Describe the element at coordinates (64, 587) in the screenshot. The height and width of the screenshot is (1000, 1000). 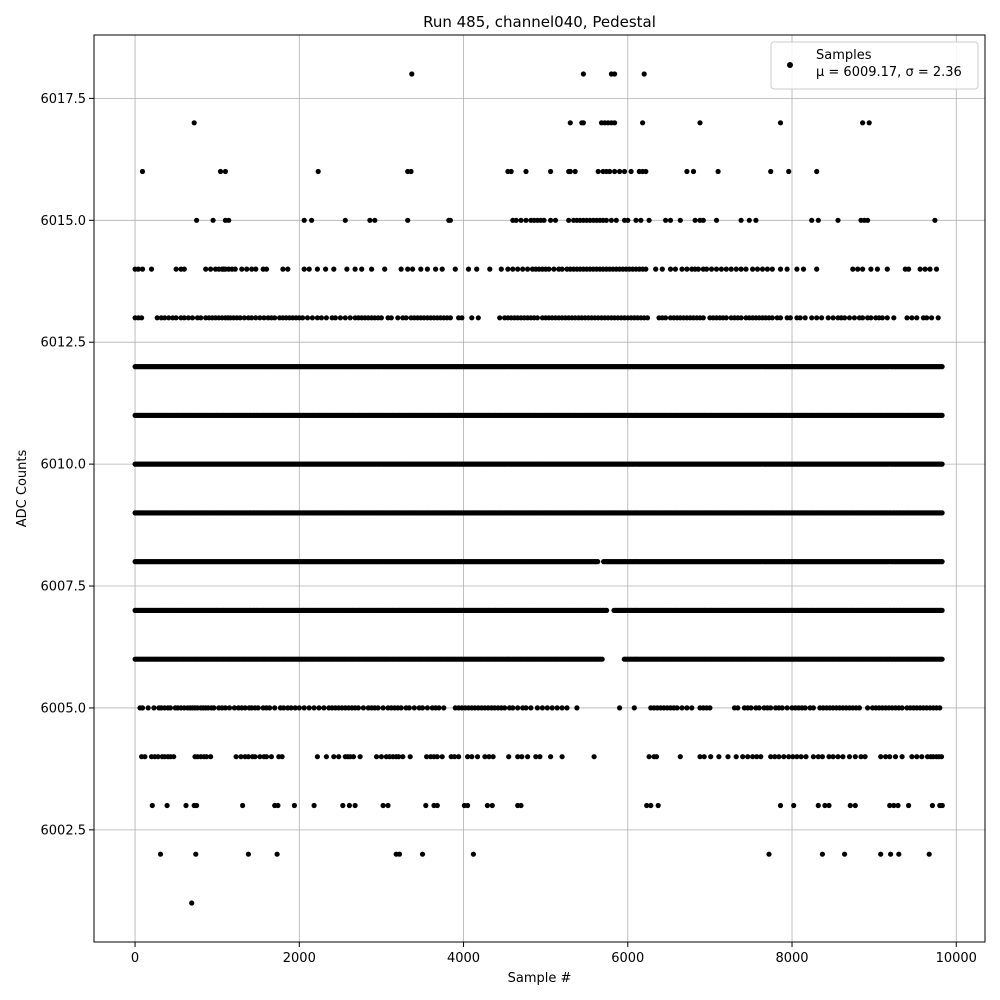
I see `y-tick-label: 6007.5` at that location.